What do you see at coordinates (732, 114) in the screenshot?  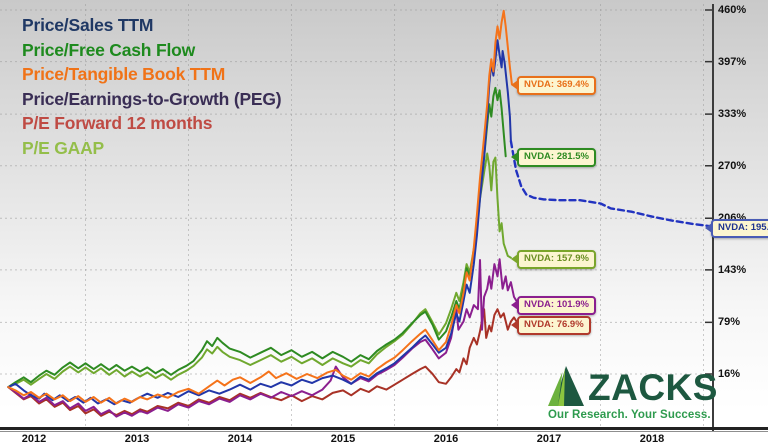 I see `y-axis-tick-label: 333%` at bounding box center [732, 114].